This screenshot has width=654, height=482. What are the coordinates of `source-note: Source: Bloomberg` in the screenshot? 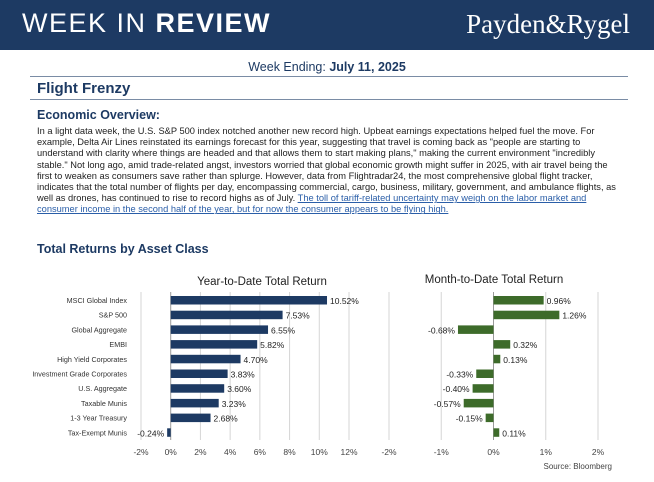 It's located at (578, 466).